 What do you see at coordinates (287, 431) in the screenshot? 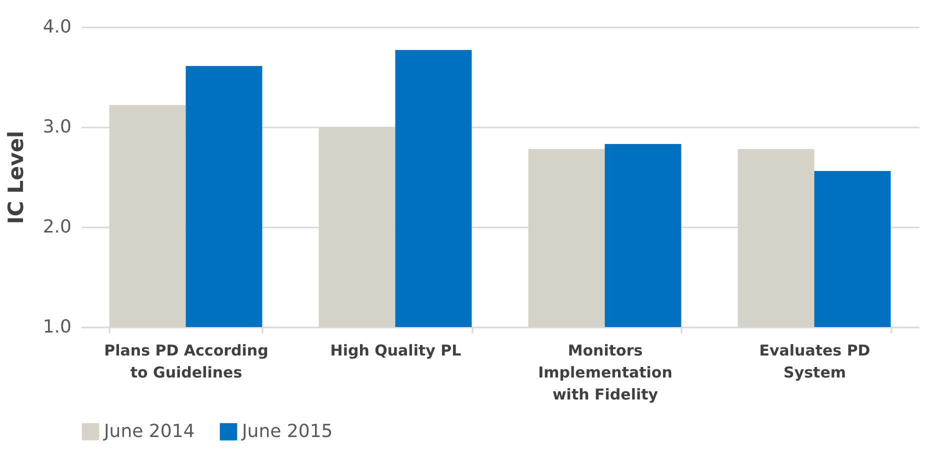
I see `legend-label: June 2015` at bounding box center [287, 431].